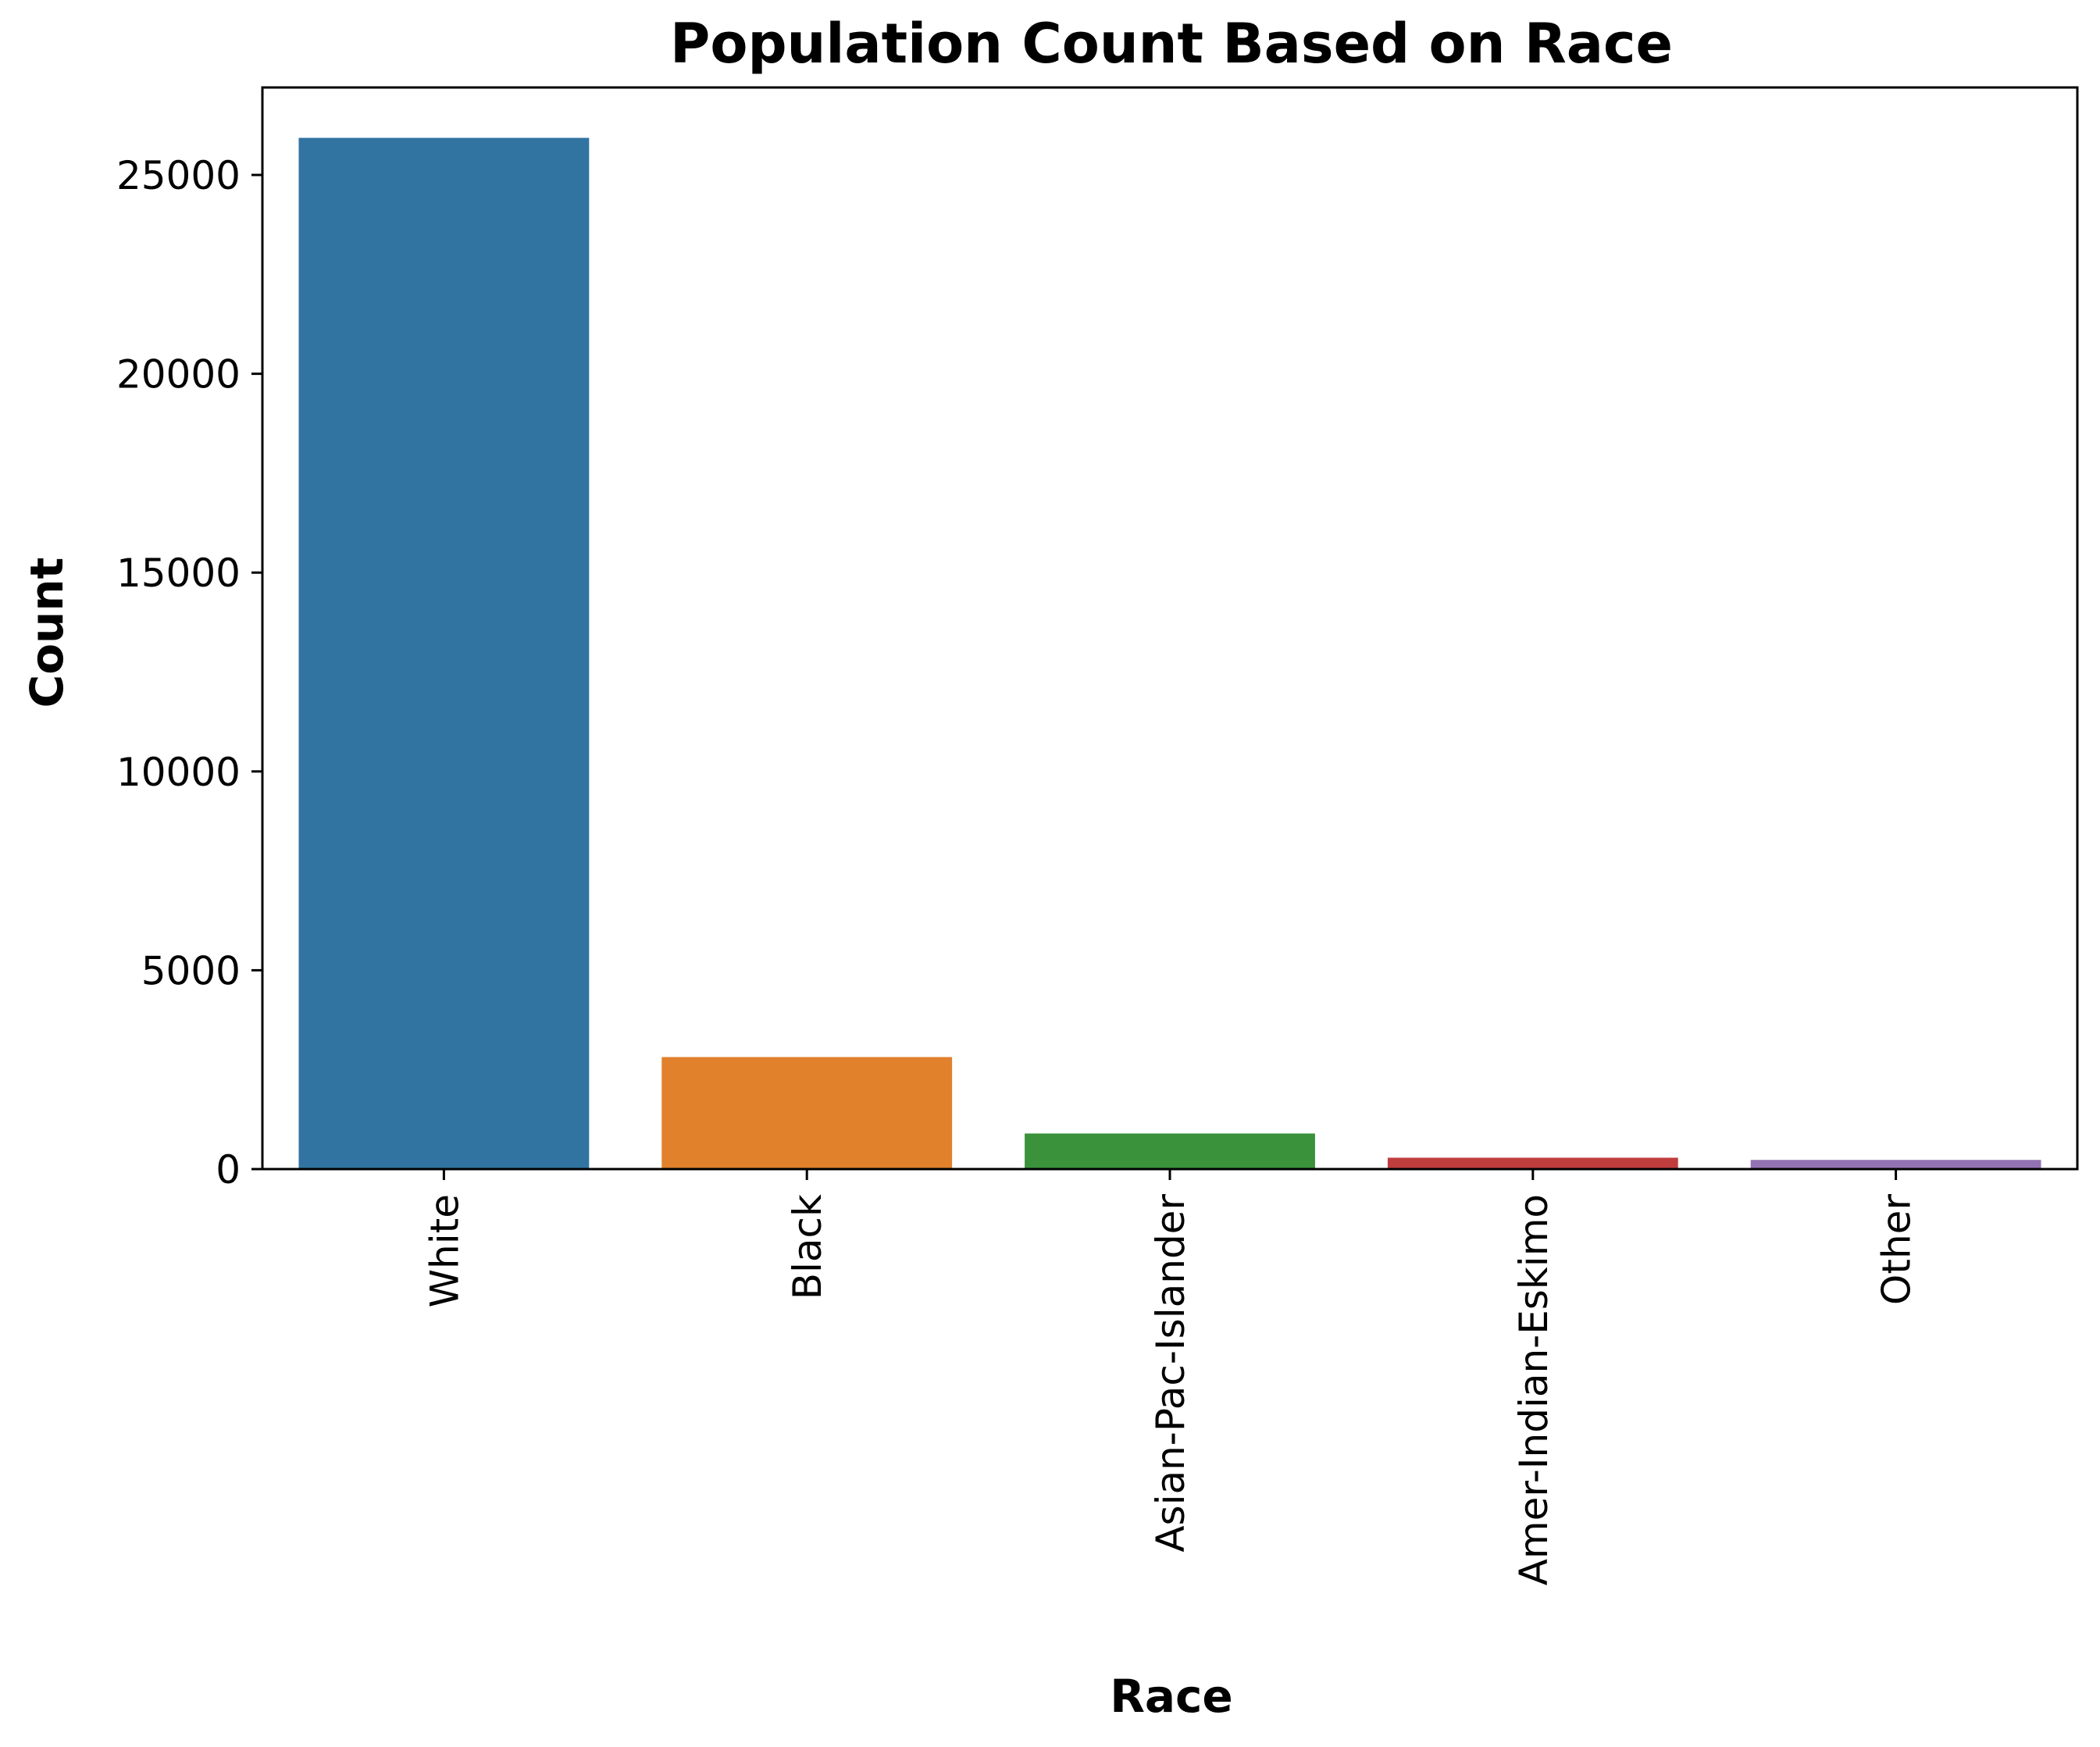 This screenshot has width=2100, height=1747. I want to click on chart-title: Population Count Based on Race, so click(1172, 44).